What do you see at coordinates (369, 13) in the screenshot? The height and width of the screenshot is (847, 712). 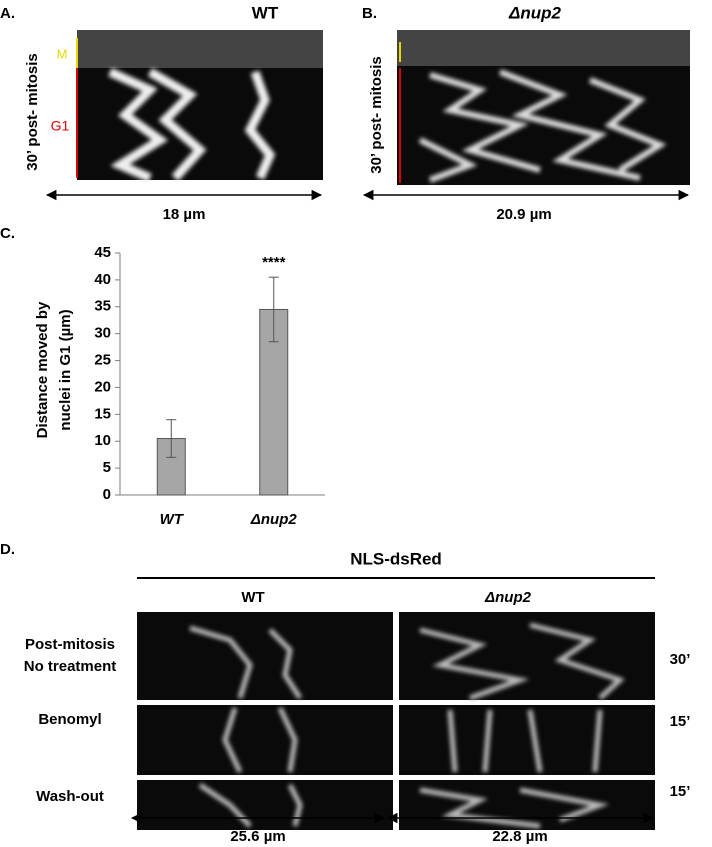 I see `panel-label: B.` at bounding box center [369, 13].